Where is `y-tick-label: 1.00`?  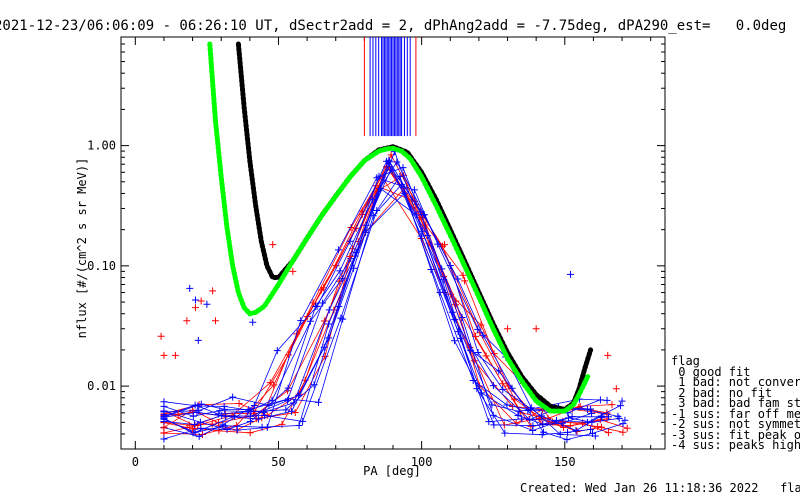
y-tick-label: 1.00 is located at coordinates (101, 146).